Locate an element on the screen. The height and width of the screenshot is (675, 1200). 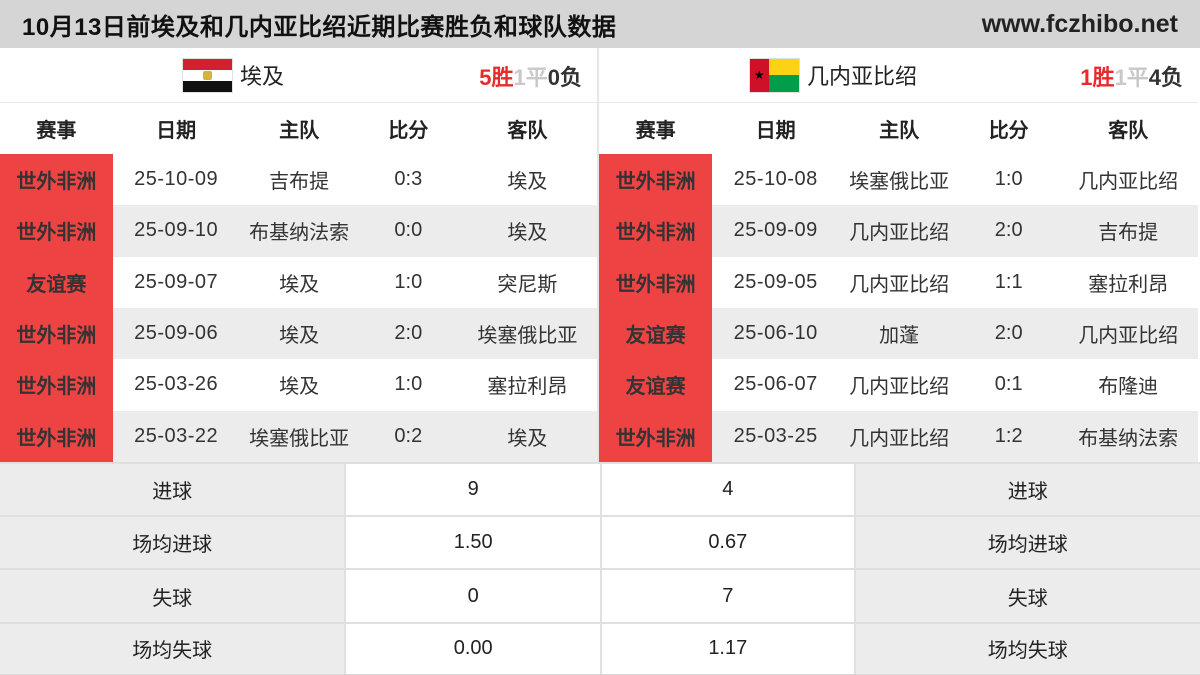
match-date: 25-03-22 is located at coordinates (176, 435).